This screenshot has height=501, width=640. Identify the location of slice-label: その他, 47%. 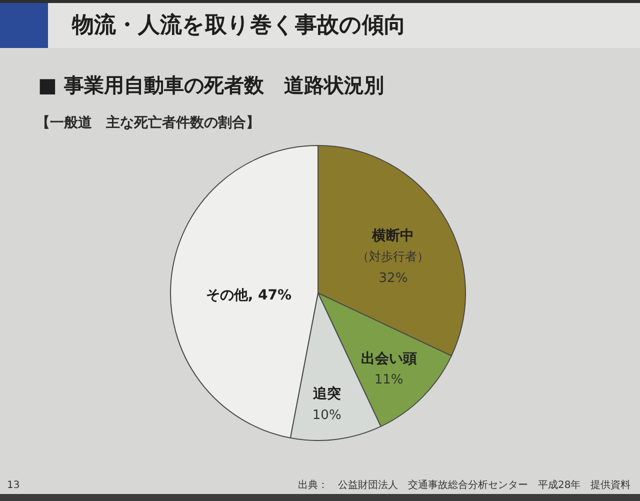
(249, 296).